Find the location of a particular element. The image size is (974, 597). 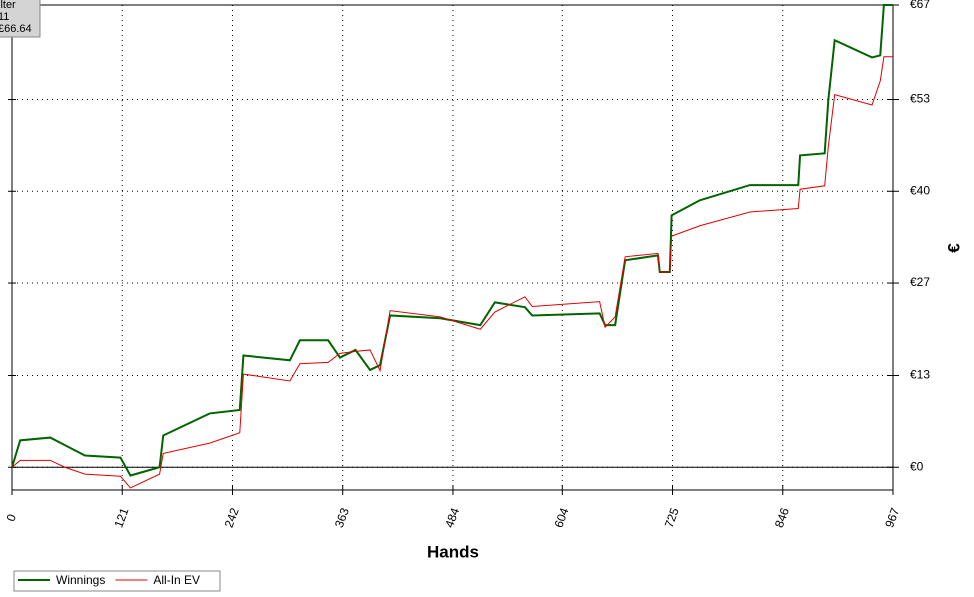

legend-label: All-In EV is located at coordinates (176, 580).